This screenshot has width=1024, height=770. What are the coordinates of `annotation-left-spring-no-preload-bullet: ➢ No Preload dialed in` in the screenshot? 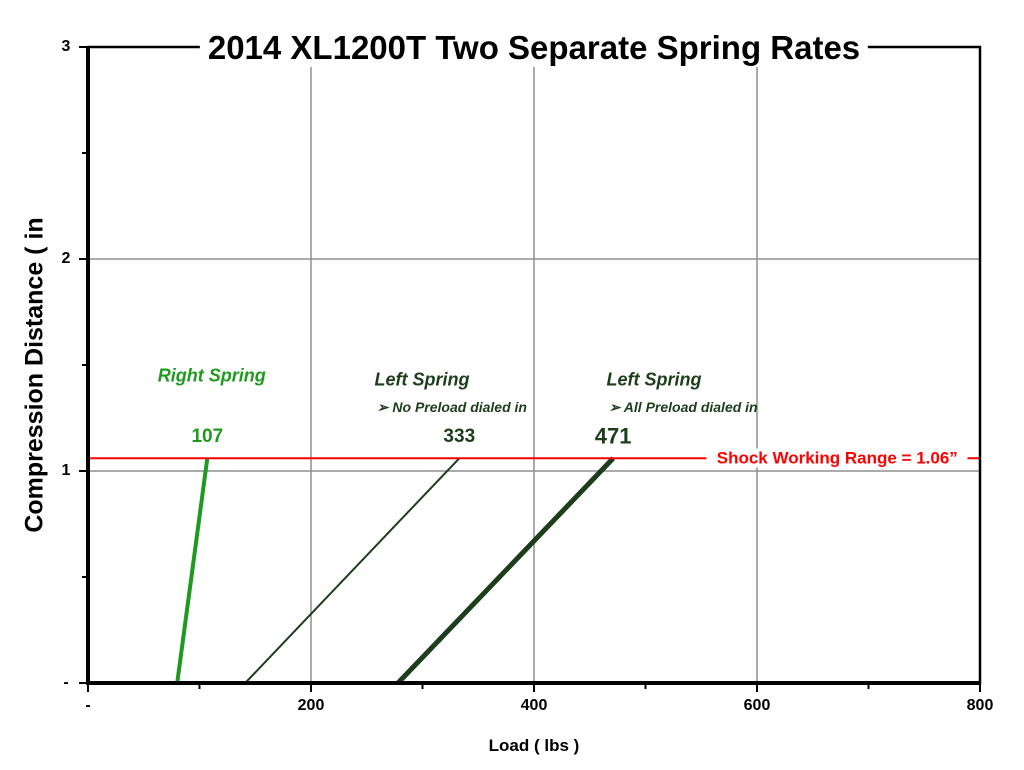 It's located at (451, 407).